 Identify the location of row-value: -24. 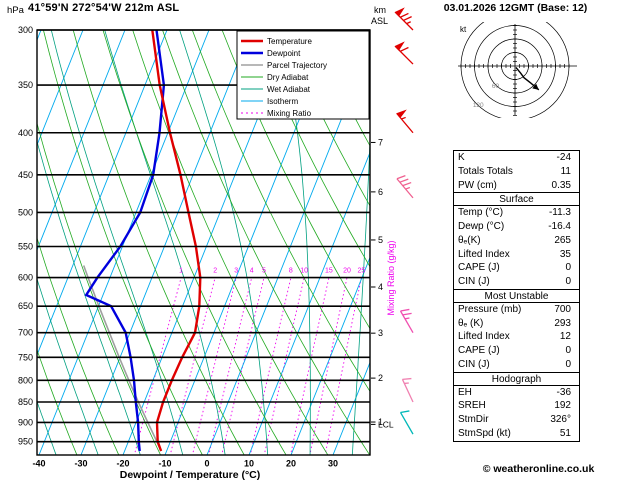
(563, 157).